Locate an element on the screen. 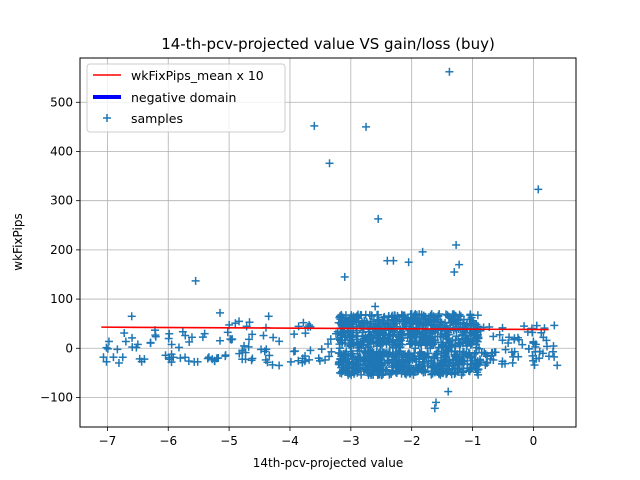 The height and width of the screenshot is (480, 640). y-tick-label: 500 is located at coordinates (61, 102).